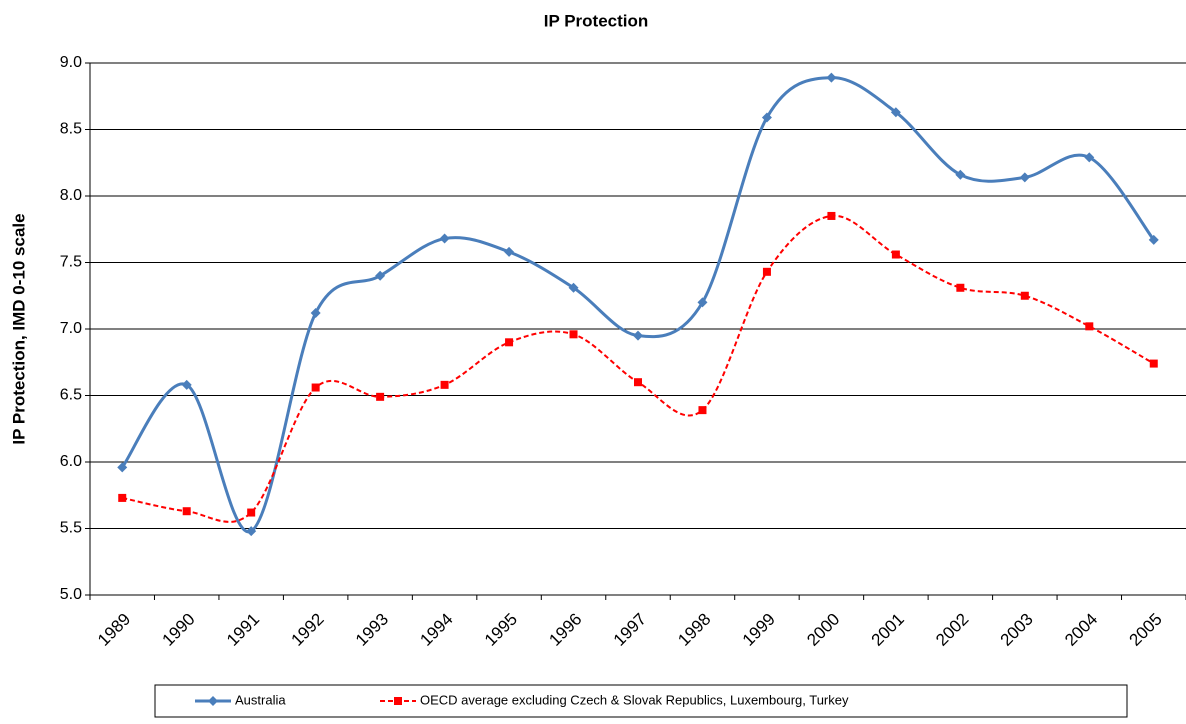 The width and height of the screenshot is (1186, 724). Describe the element at coordinates (307, 630) in the screenshot. I see `x-tick-label: 1992` at that location.